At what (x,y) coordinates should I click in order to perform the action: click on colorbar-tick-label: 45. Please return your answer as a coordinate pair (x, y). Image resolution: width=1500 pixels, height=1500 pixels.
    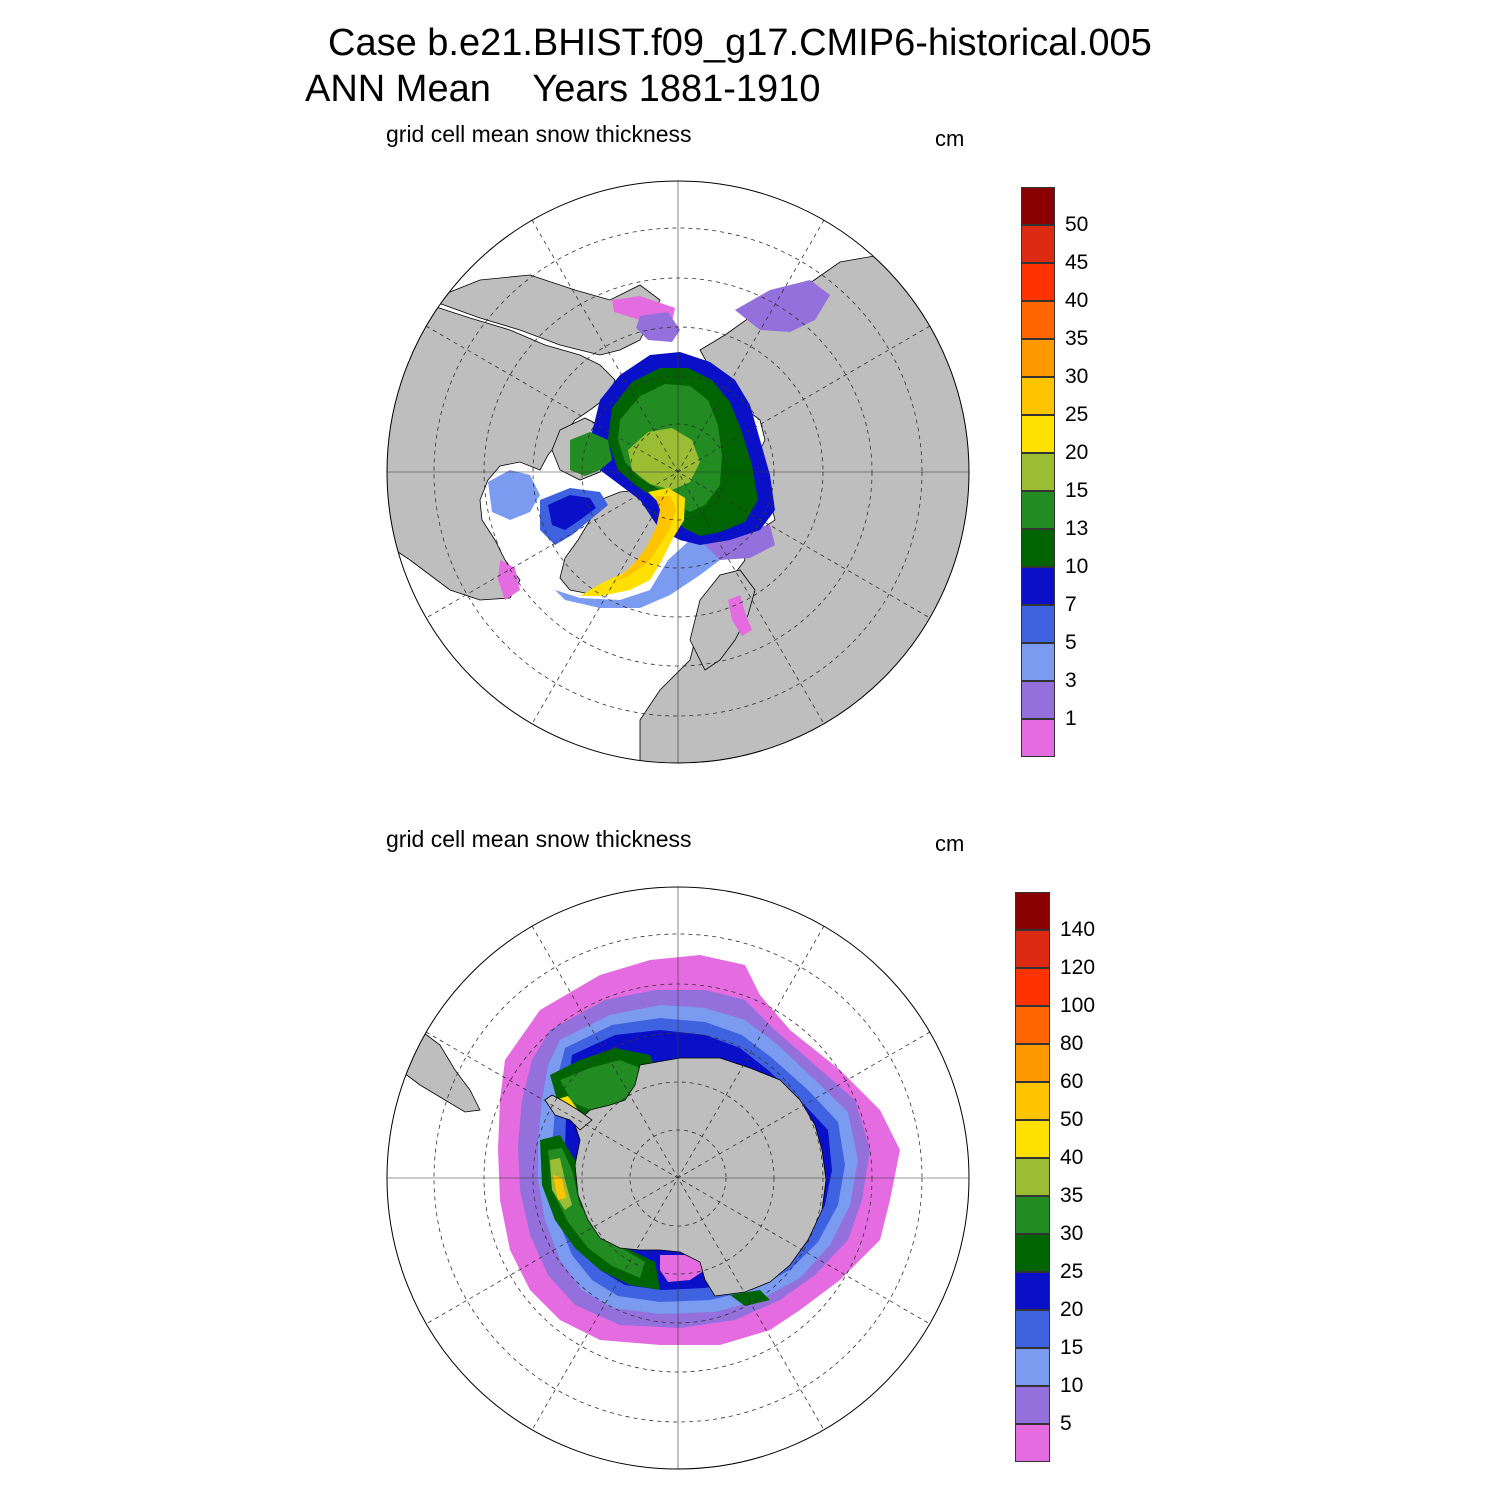
    Looking at the image, I should click on (1077, 262).